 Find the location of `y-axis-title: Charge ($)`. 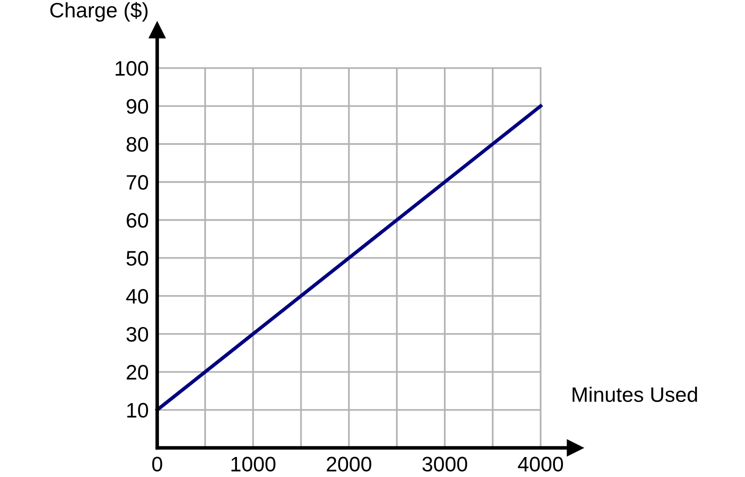

y-axis-title: Charge ($) is located at coordinates (99, 12).